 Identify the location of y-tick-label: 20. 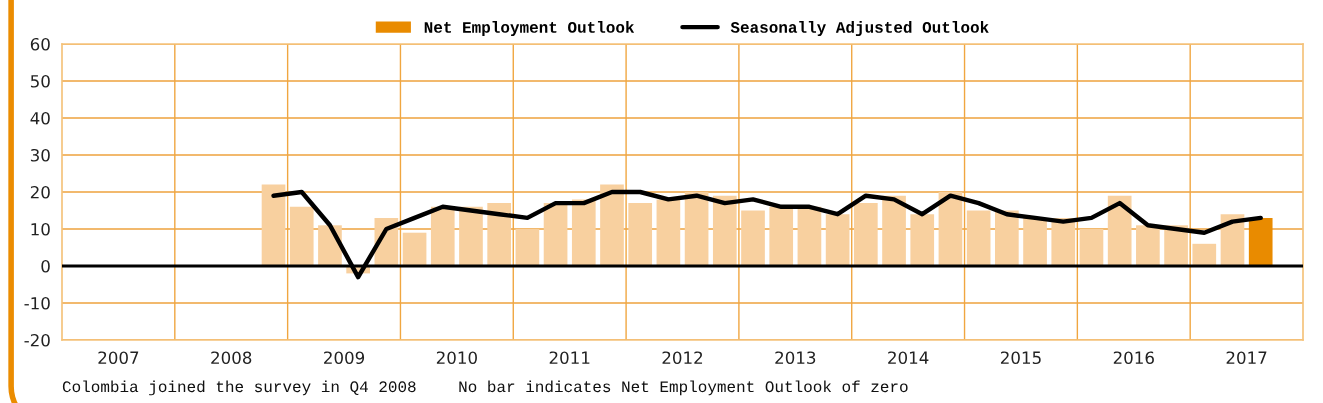
(40, 192).